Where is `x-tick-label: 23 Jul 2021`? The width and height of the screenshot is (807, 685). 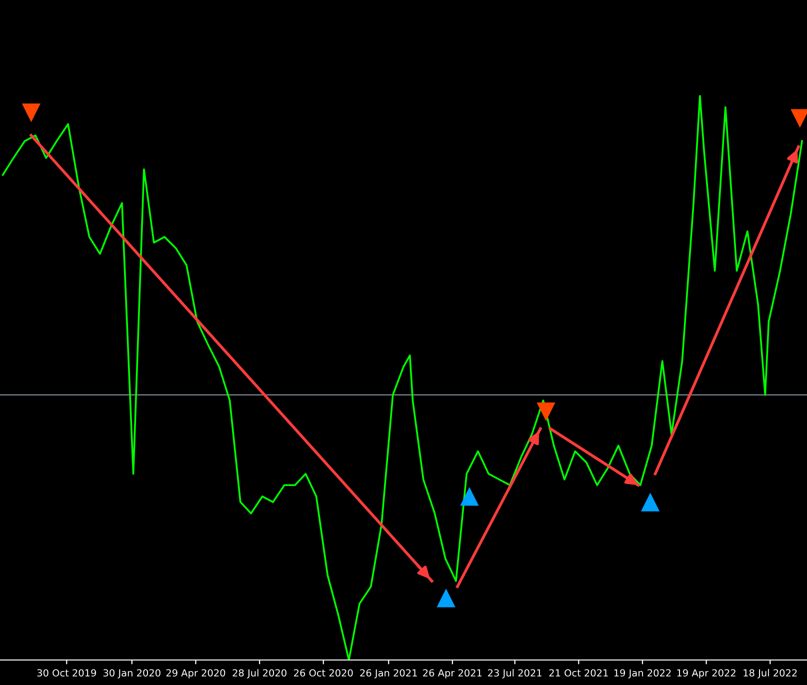 x-tick-label: 23 Jul 2021 is located at coordinates (515, 673).